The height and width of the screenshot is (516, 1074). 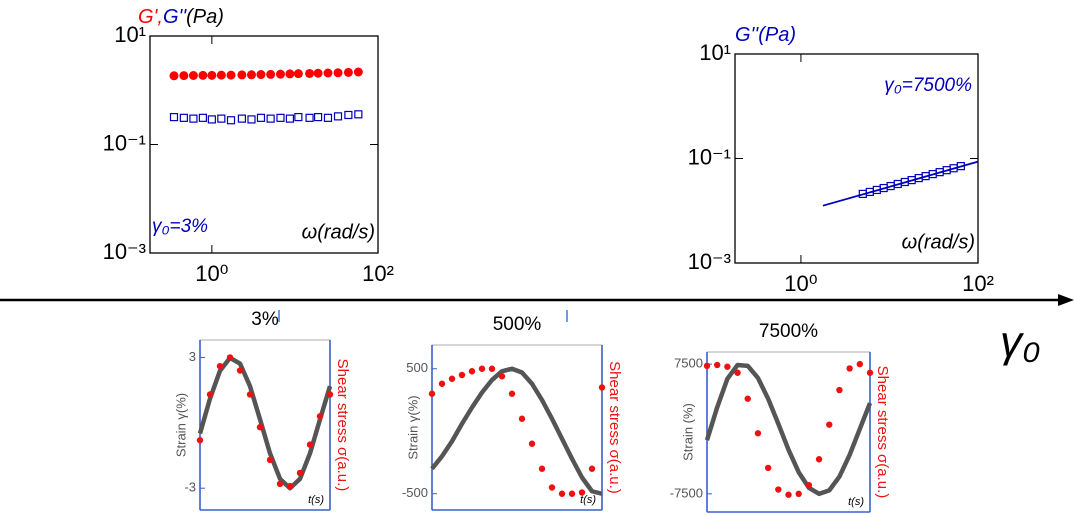 I want to click on y-axis-label-part: G'', so click(x=175, y=17).